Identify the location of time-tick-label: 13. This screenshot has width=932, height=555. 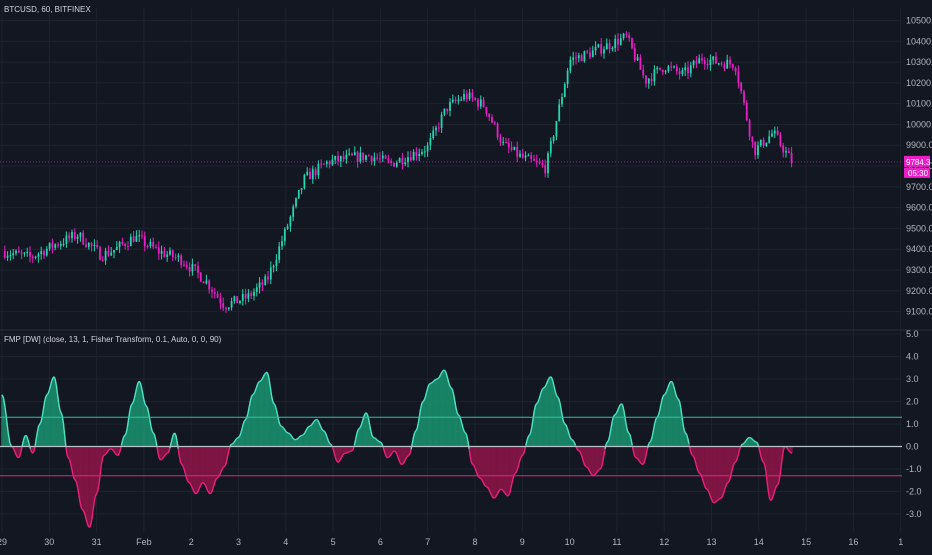
(711, 542).